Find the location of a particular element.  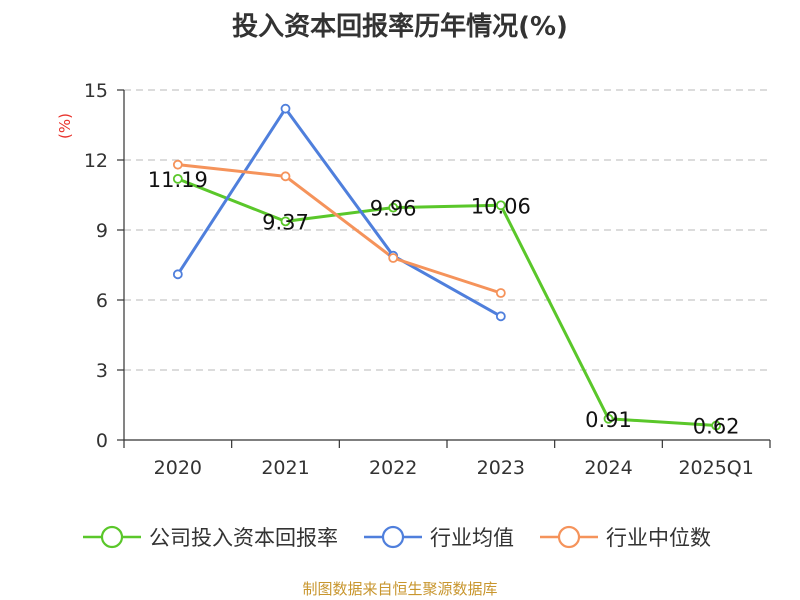

y-tick-label: 6 is located at coordinates (102, 301).